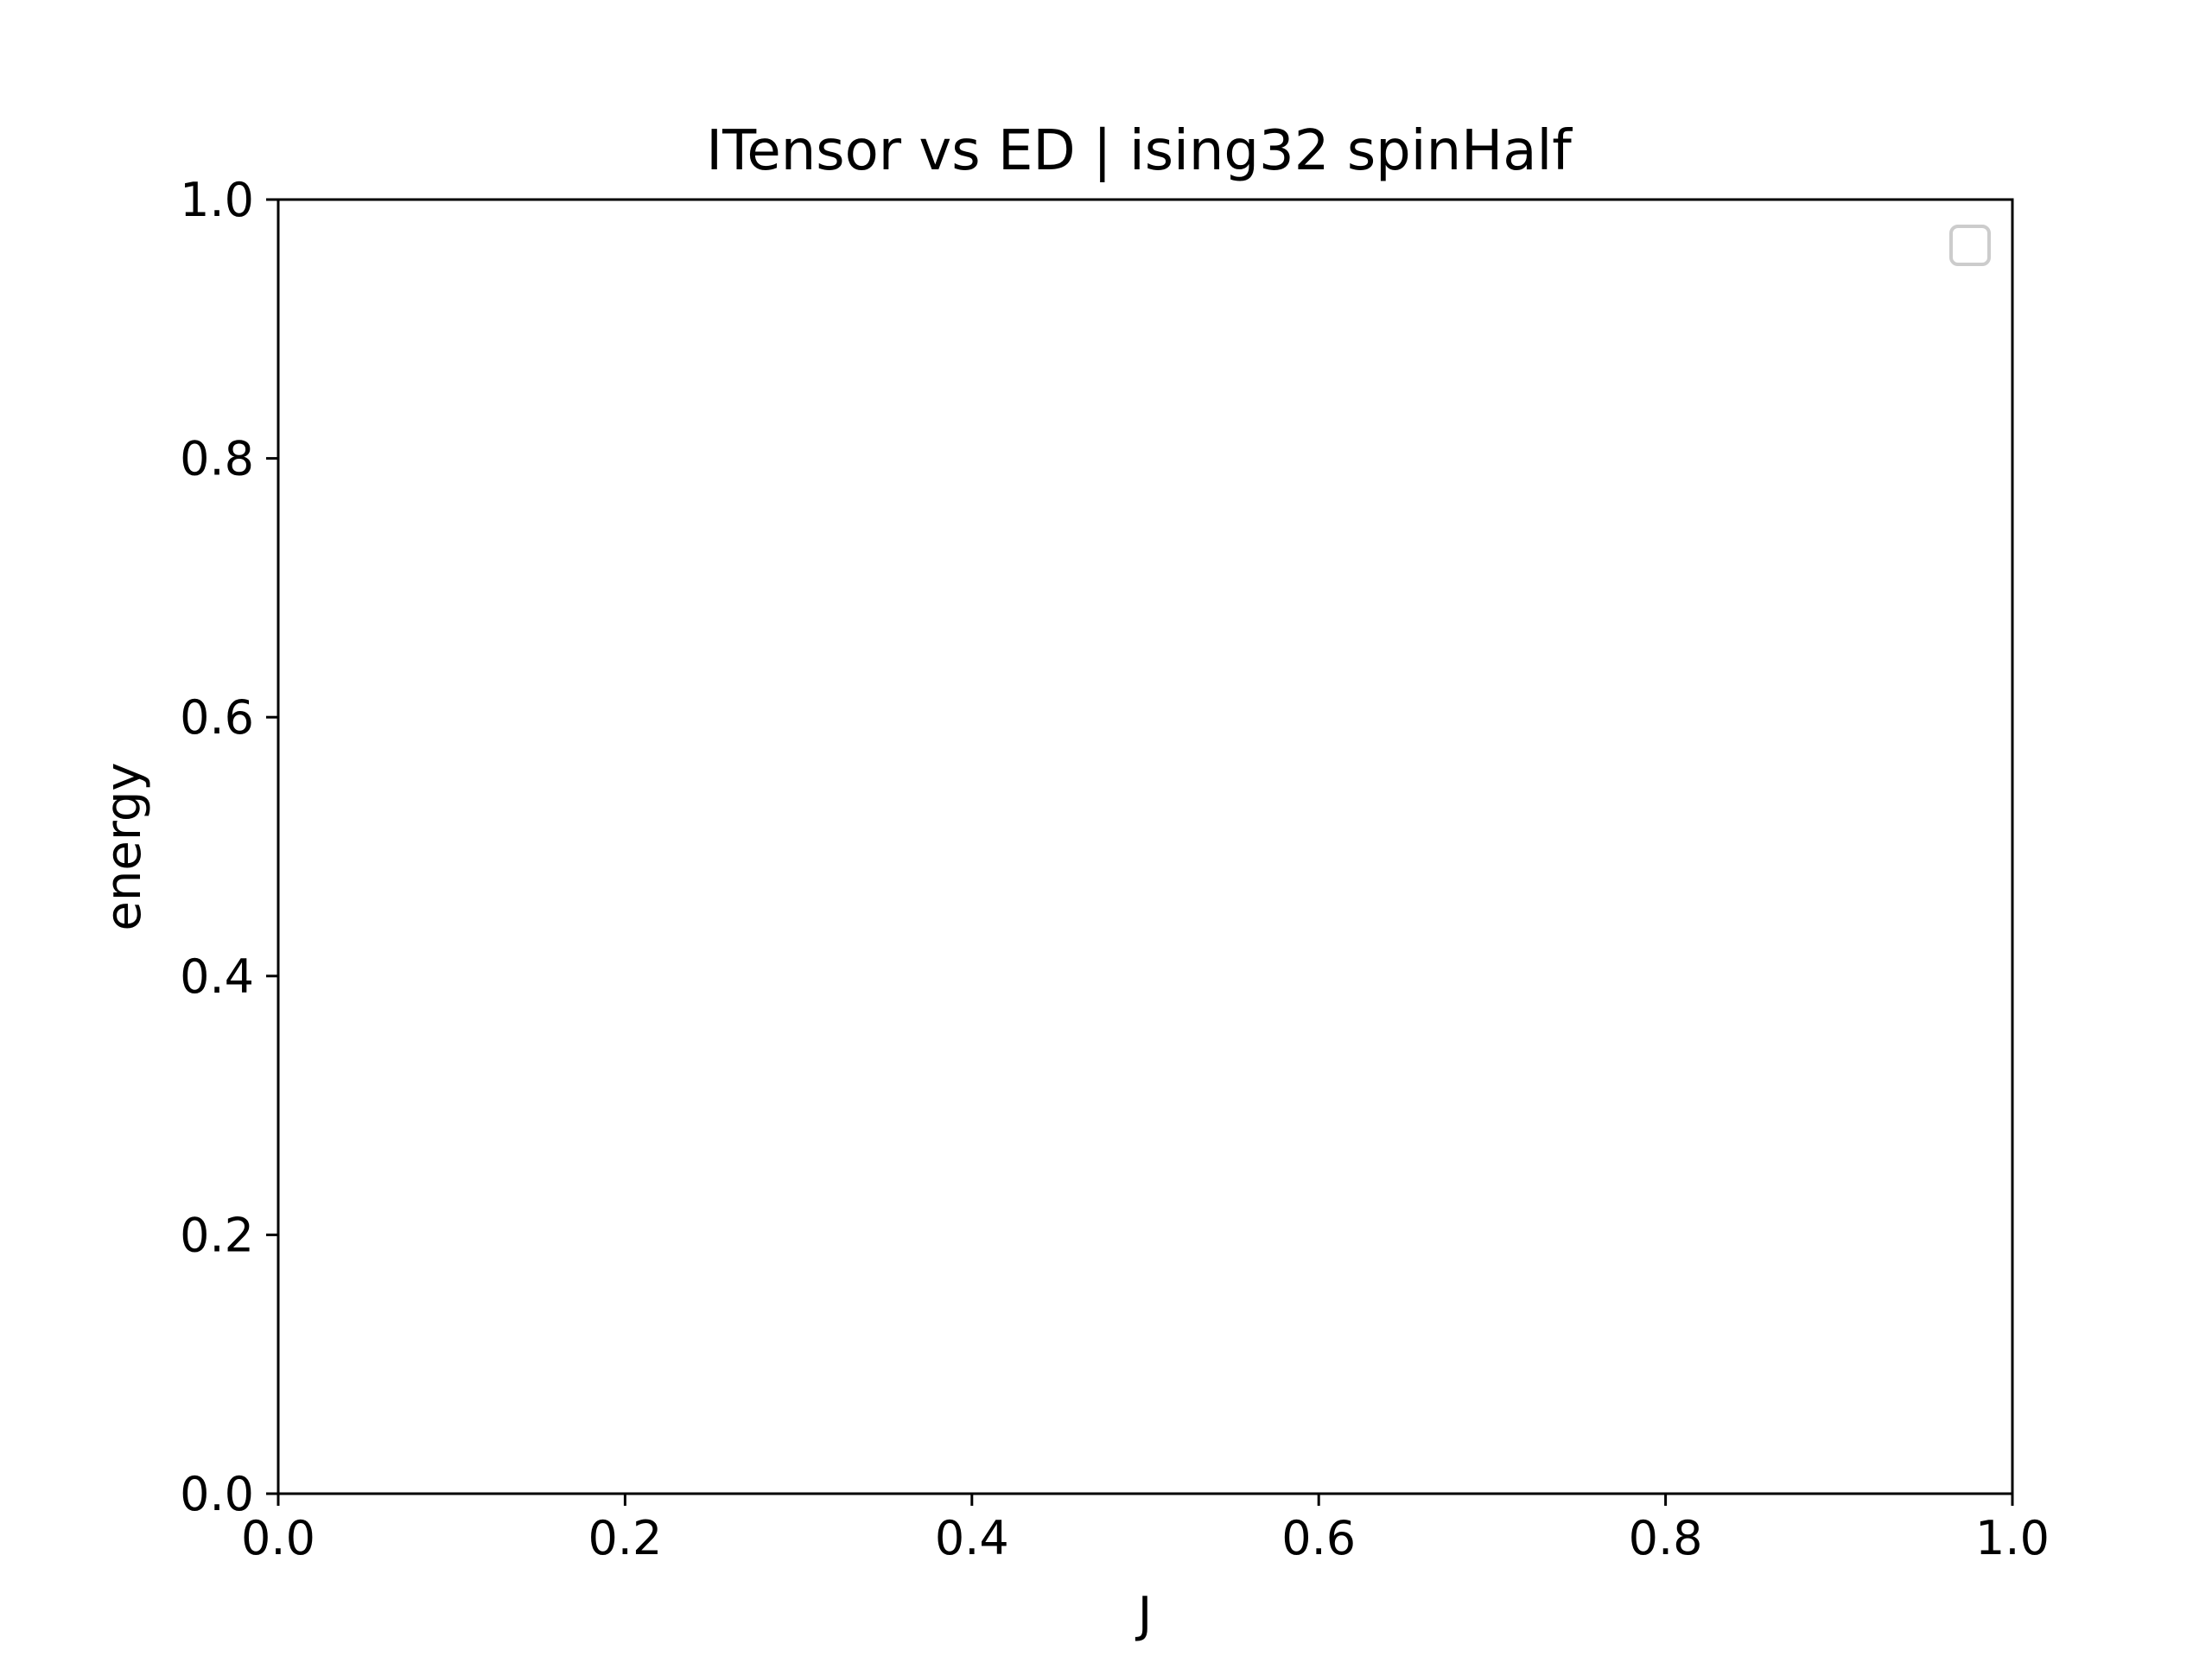 This screenshot has width=2212, height=1663. What do you see at coordinates (217, 200) in the screenshot?
I see `y-tick-label: 1.0` at bounding box center [217, 200].